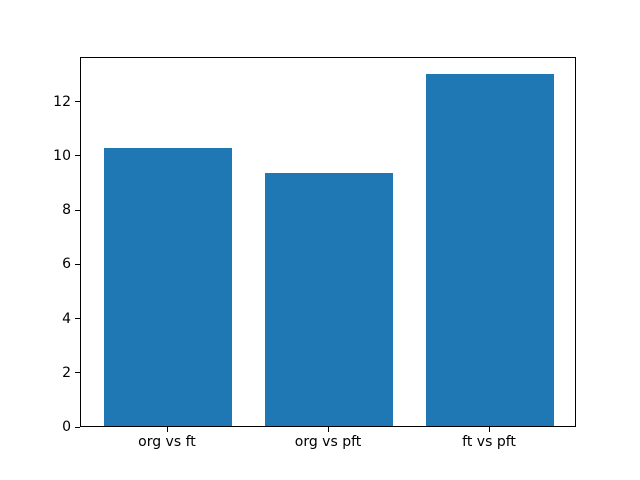  Describe the element at coordinates (66, 264) in the screenshot. I see `y-tick-label: 6` at that location.